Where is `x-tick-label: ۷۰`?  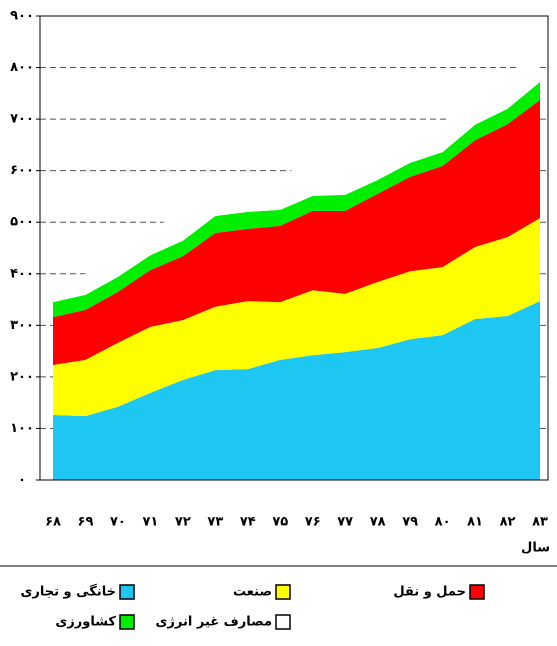 x-tick-label: ۷۰ is located at coordinates (118, 522).